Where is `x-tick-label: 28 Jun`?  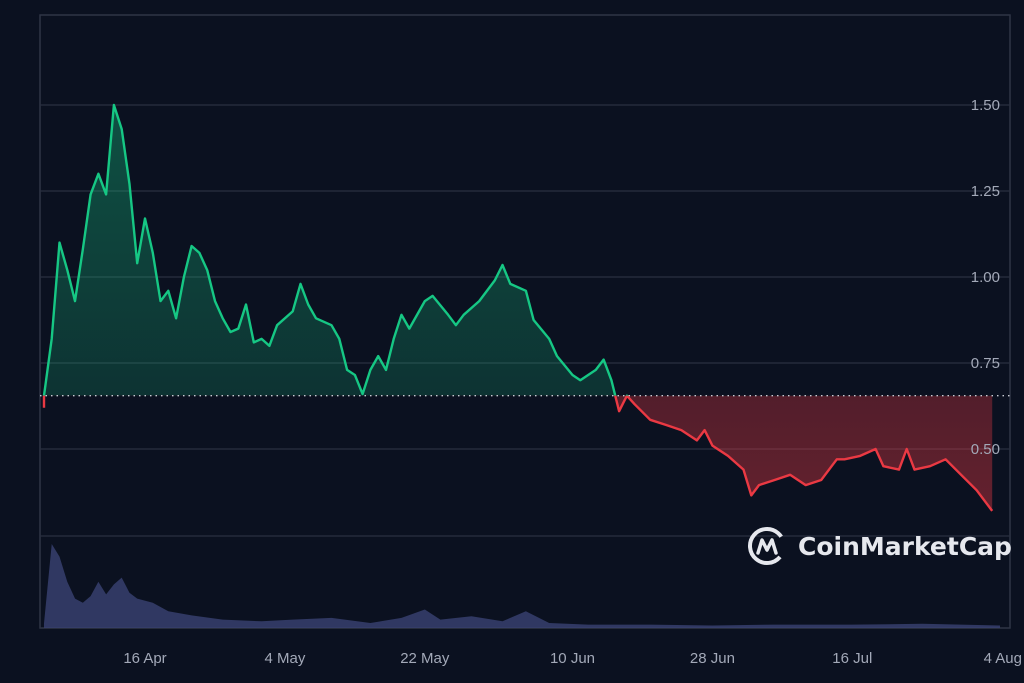
x-tick-label: 28 Jun is located at coordinates (712, 658).